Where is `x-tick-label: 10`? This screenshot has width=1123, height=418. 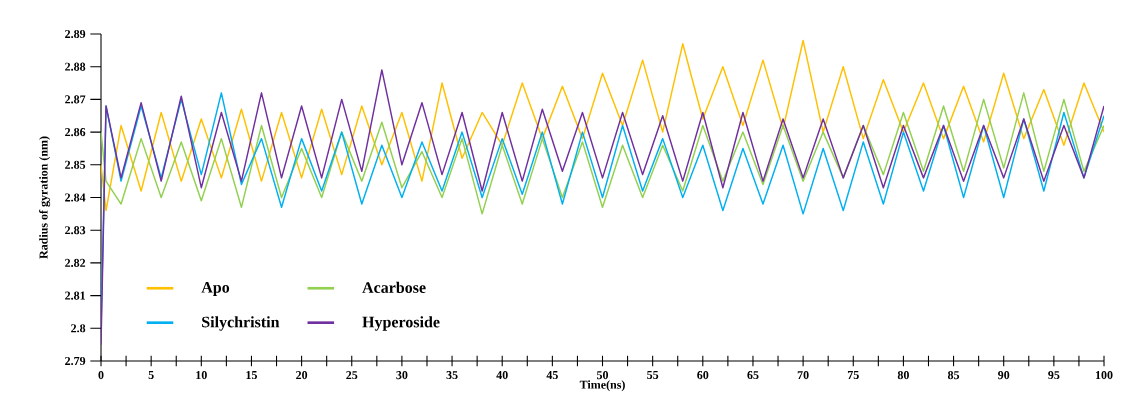
x-tick-label: 10 is located at coordinates (201, 375).